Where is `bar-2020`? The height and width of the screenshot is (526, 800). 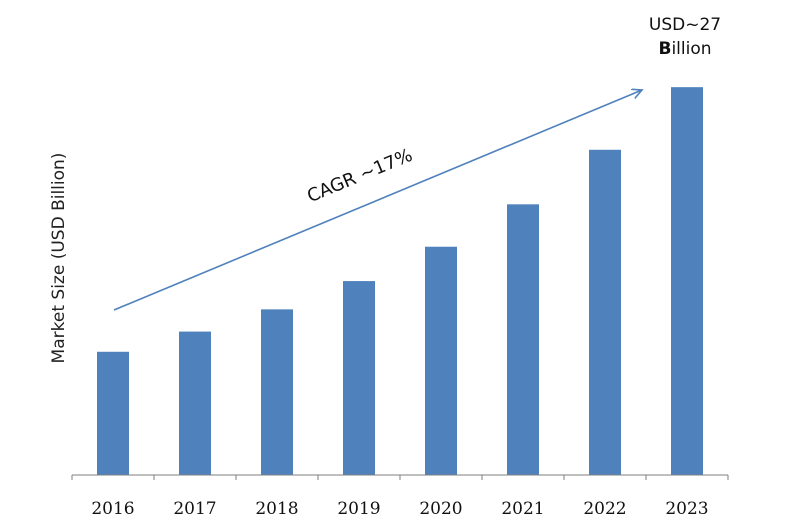 bar-2020 is located at coordinates (441, 360).